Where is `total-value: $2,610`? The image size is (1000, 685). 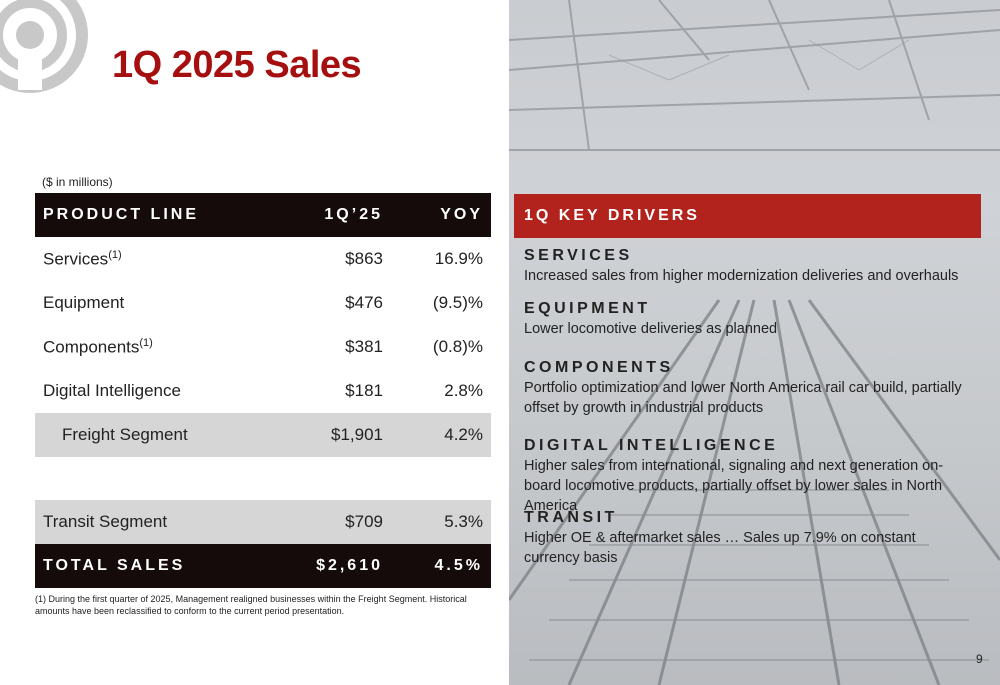
total-value: $2,610 is located at coordinates (349, 565).